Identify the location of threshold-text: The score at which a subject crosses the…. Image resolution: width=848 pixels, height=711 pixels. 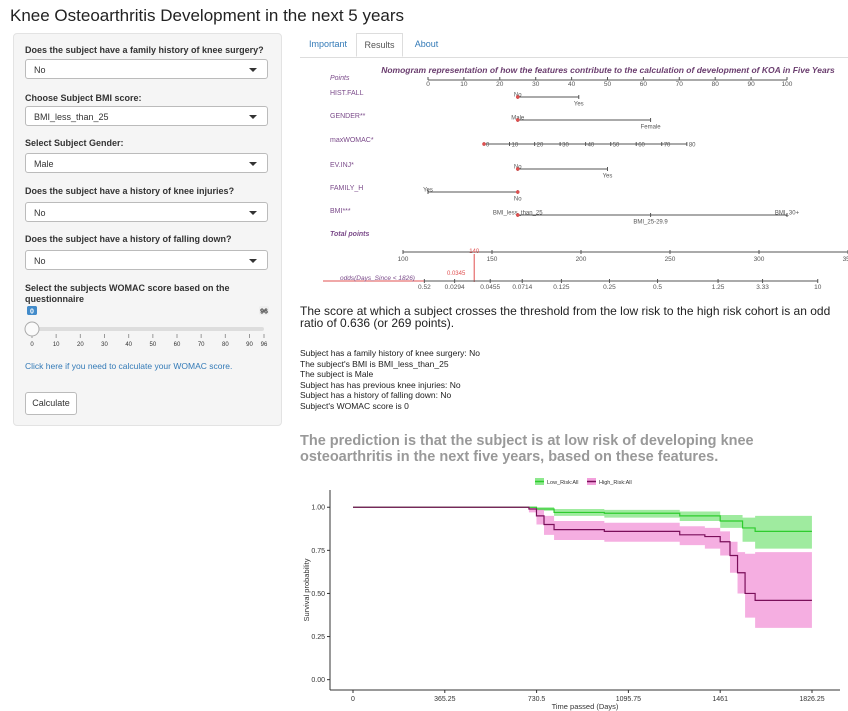
(565, 317).